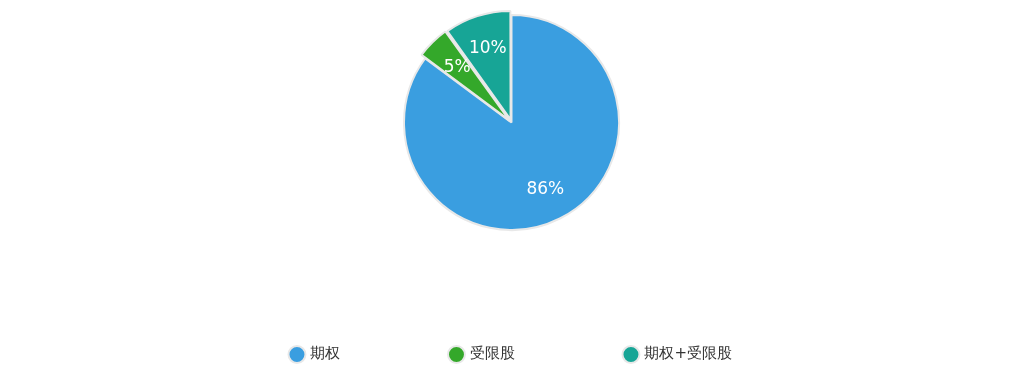 This screenshot has width=1023, height=392. What do you see at coordinates (688, 353) in the screenshot?
I see `legend-label: 期权+受限股` at bounding box center [688, 353].